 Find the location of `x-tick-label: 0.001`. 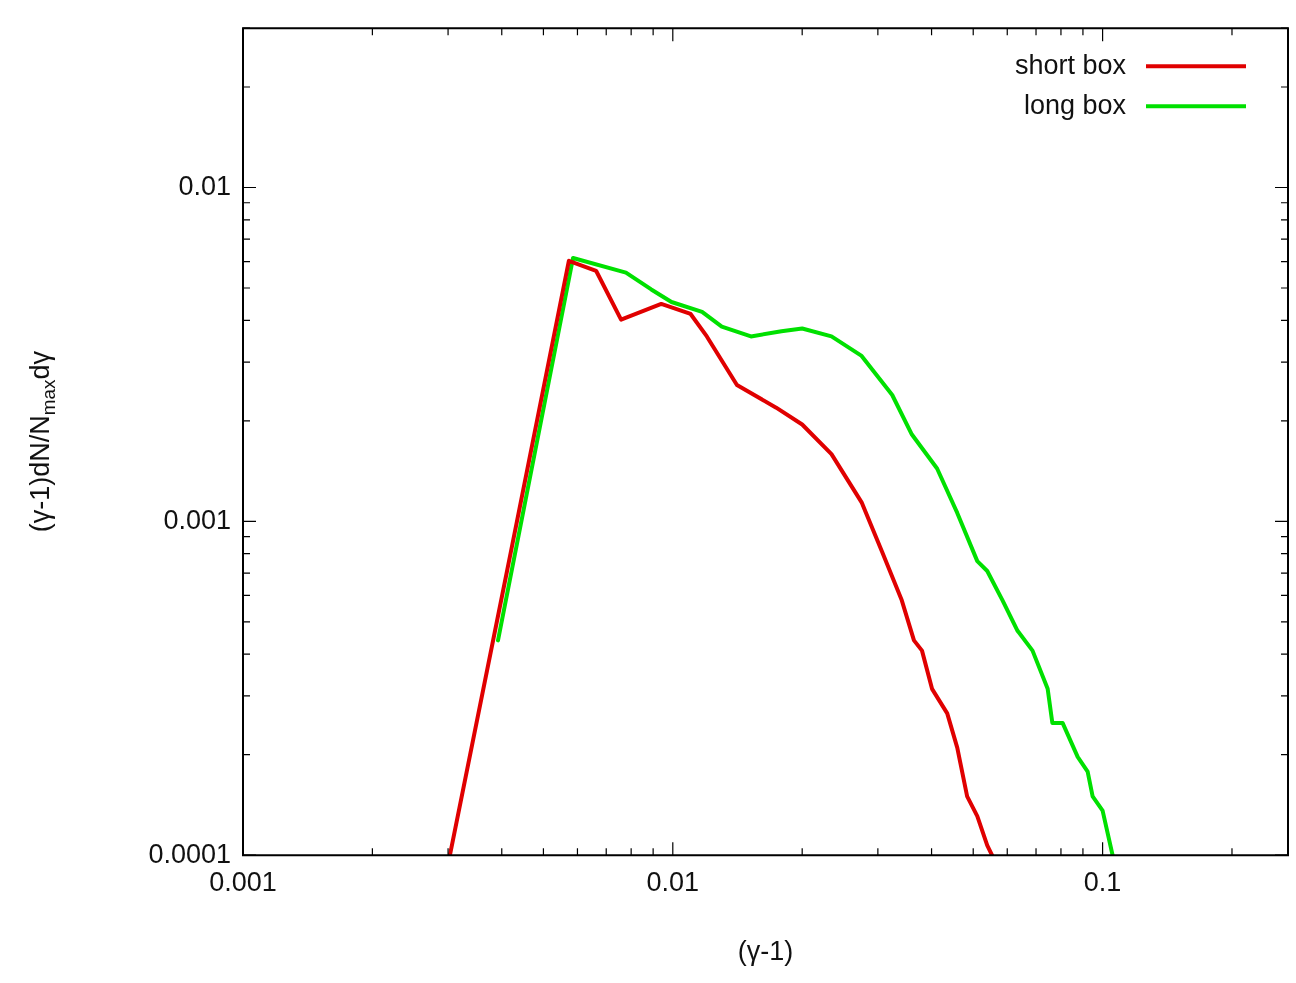

x-tick-label: 0.001 is located at coordinates (243, 881).